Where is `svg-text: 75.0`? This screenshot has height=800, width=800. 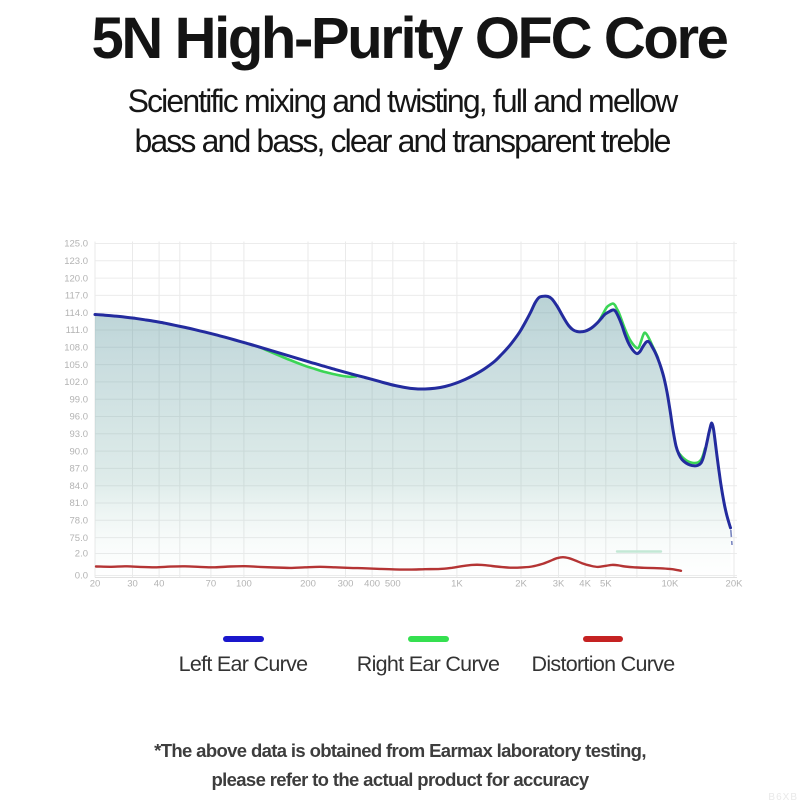
svg-text: 75.0 is located at coordinates (79, 538).